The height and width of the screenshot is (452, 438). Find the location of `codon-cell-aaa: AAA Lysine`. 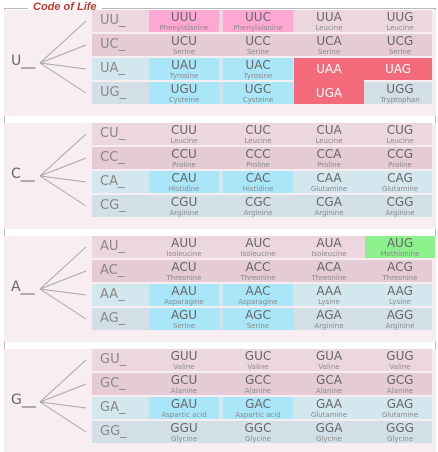

codon-cell-aaa: AAA Lysine is located at coordinates (329, 295).